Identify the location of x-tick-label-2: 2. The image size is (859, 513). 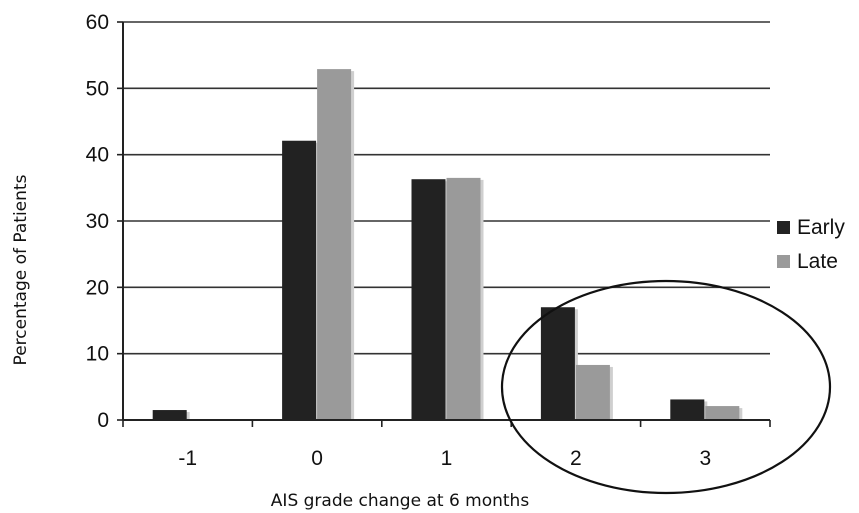
(576, 458).